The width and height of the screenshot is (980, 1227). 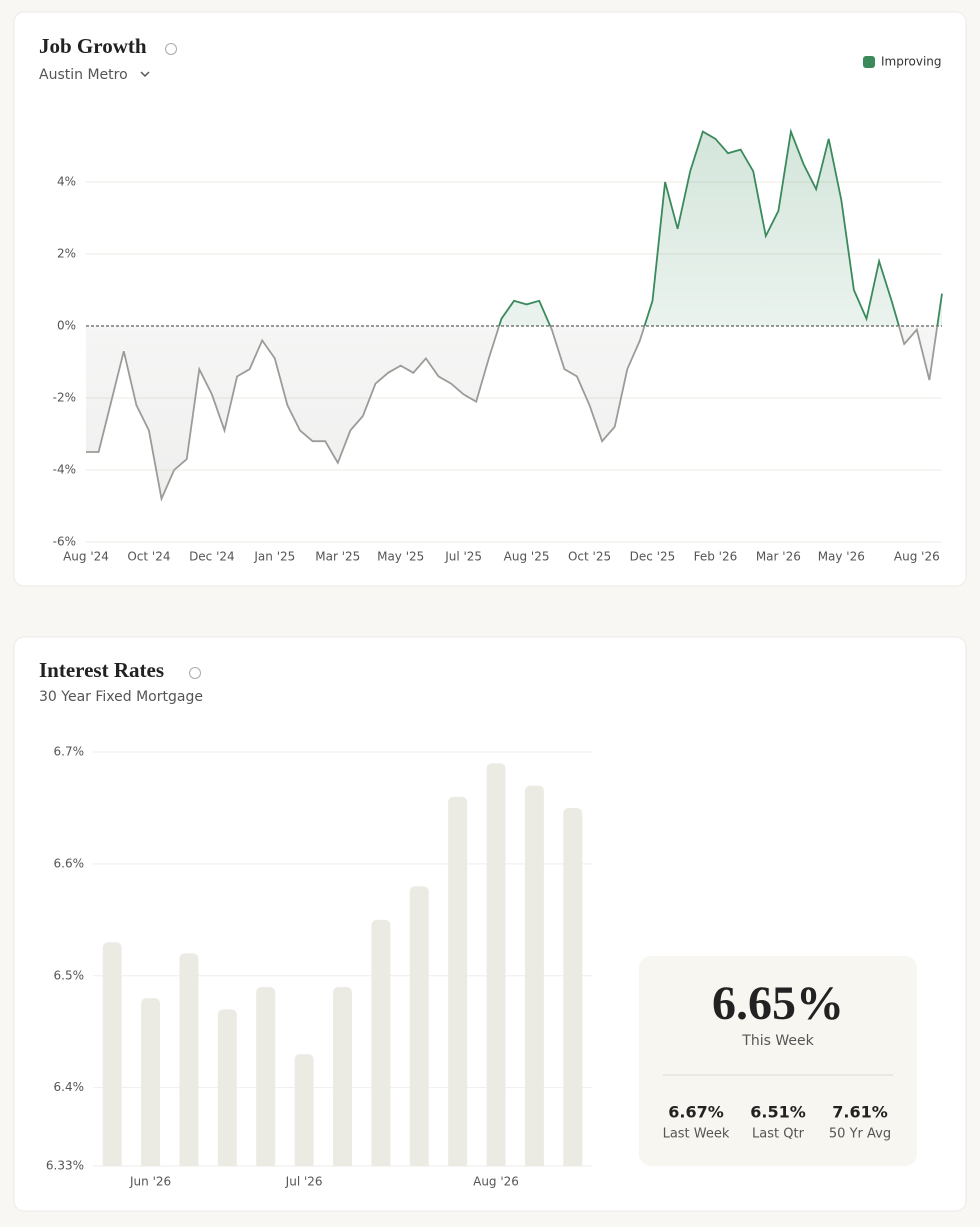 I want to click on x-tick-label: Oct '24, so click(x=148, y=557).